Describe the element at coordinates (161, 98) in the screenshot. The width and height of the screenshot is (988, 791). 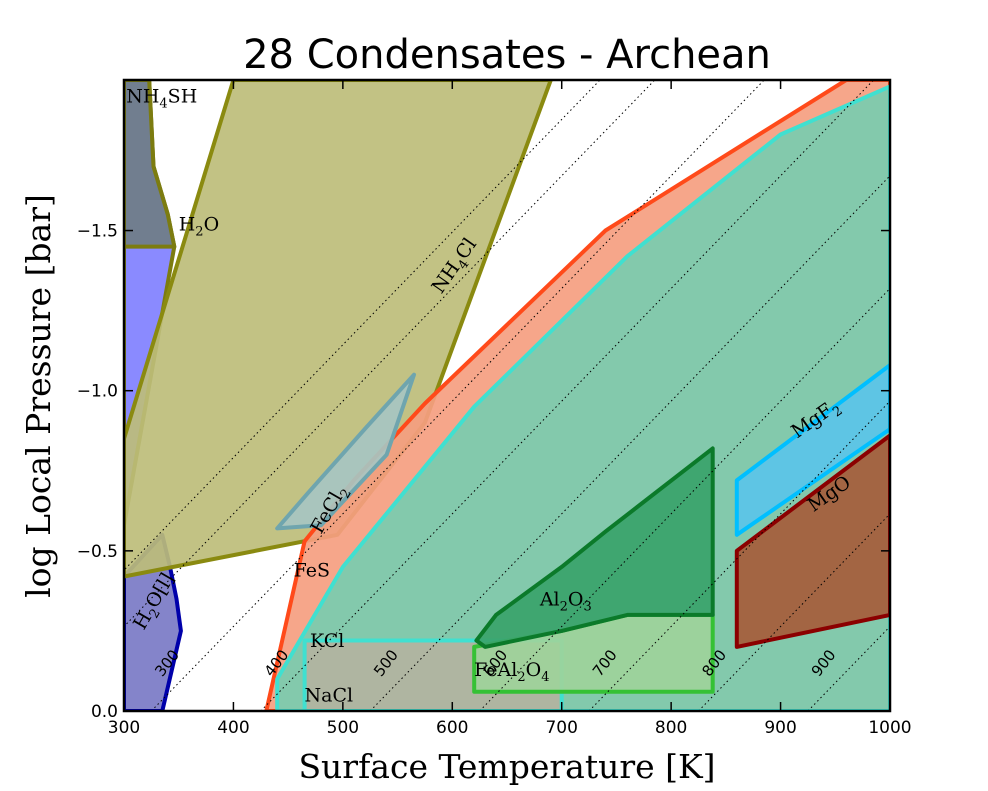
I see `label-nh4sh: NH4SH` at that location.